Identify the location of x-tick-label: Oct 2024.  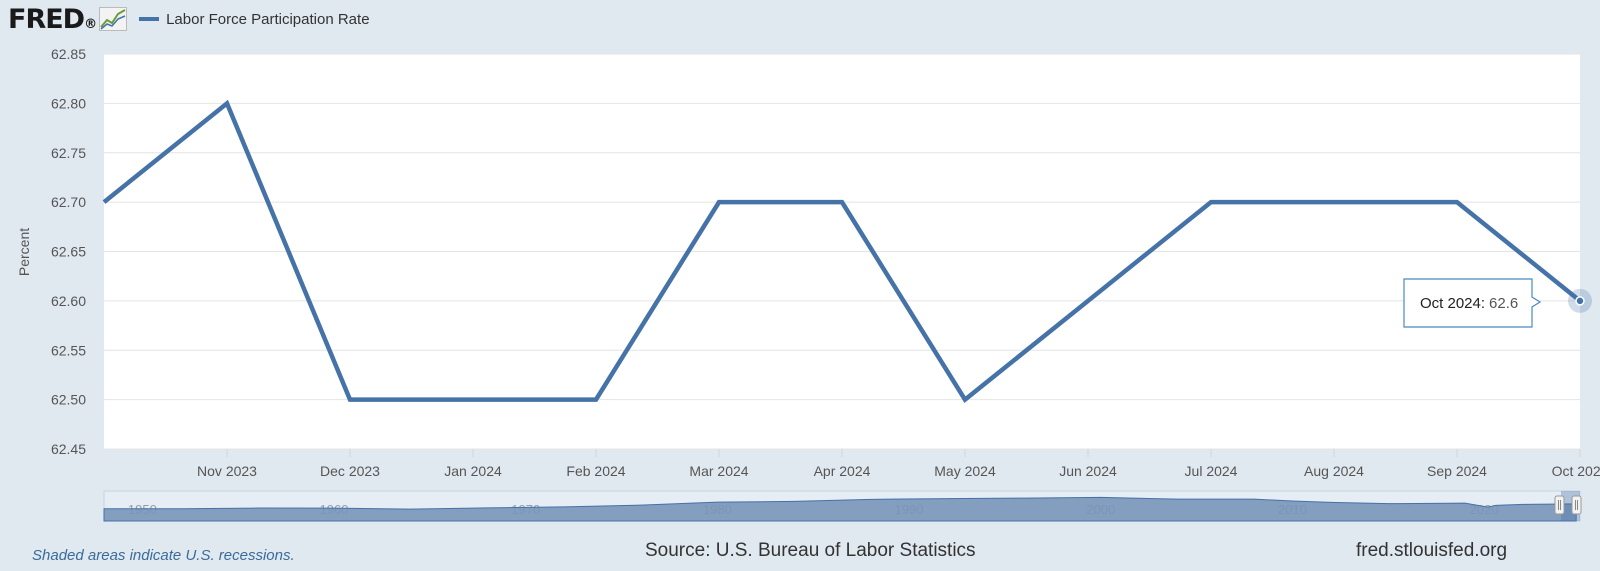
(1576, 471).